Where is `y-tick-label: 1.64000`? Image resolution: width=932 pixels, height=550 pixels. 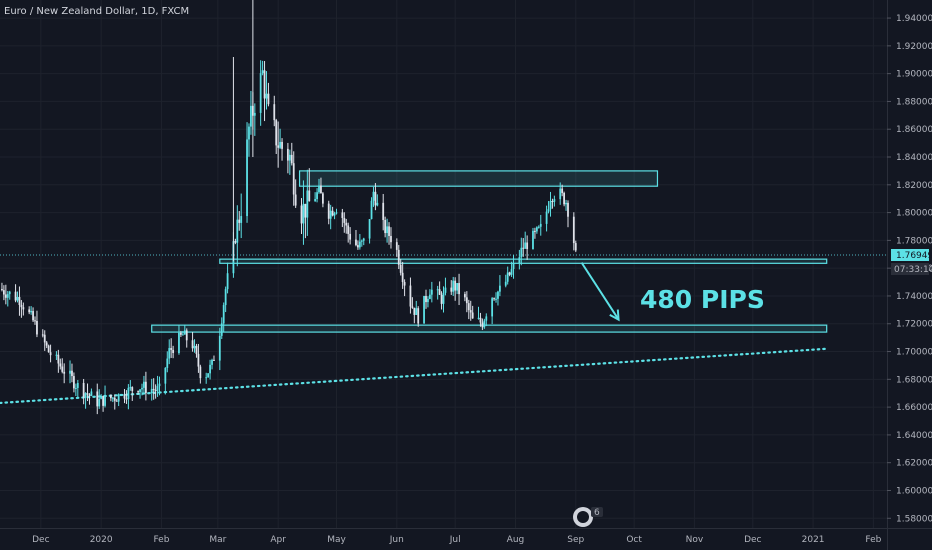 y-tick-label: 1.64000 is located at coordinates (914, 436).